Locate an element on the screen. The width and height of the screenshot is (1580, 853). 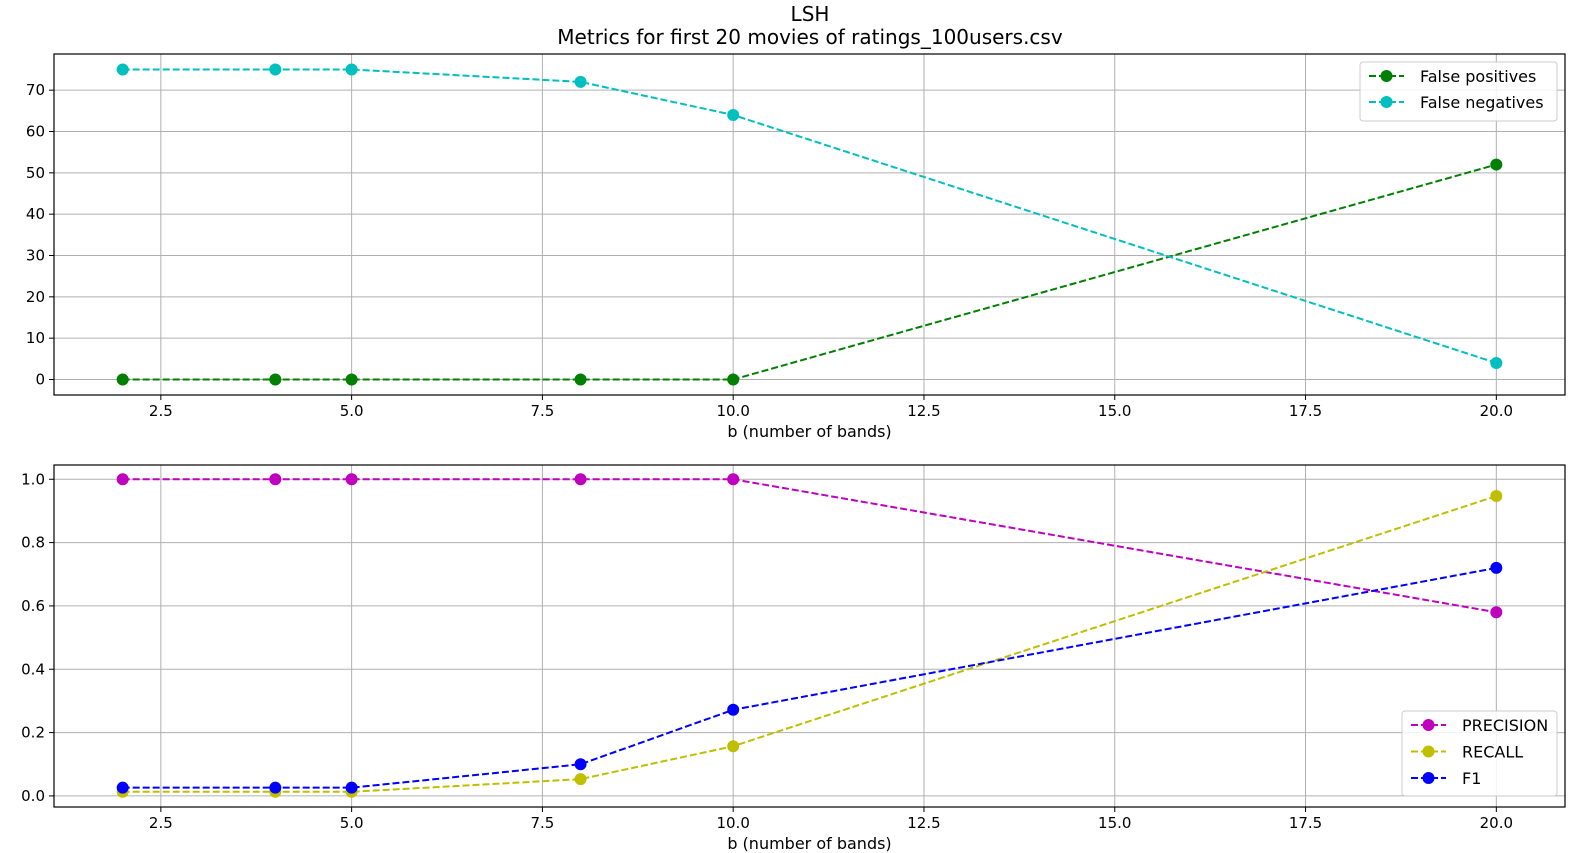
chart1-y-tick-label-6: 50 is located at coordinates (35, 173).